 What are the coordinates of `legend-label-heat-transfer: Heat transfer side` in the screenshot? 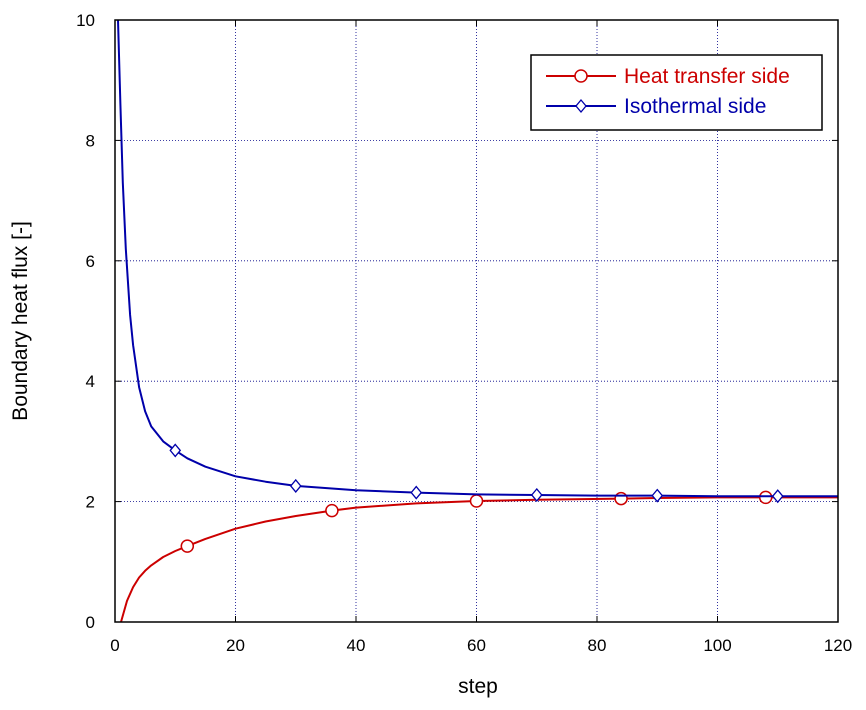 It's located at (707, 76).